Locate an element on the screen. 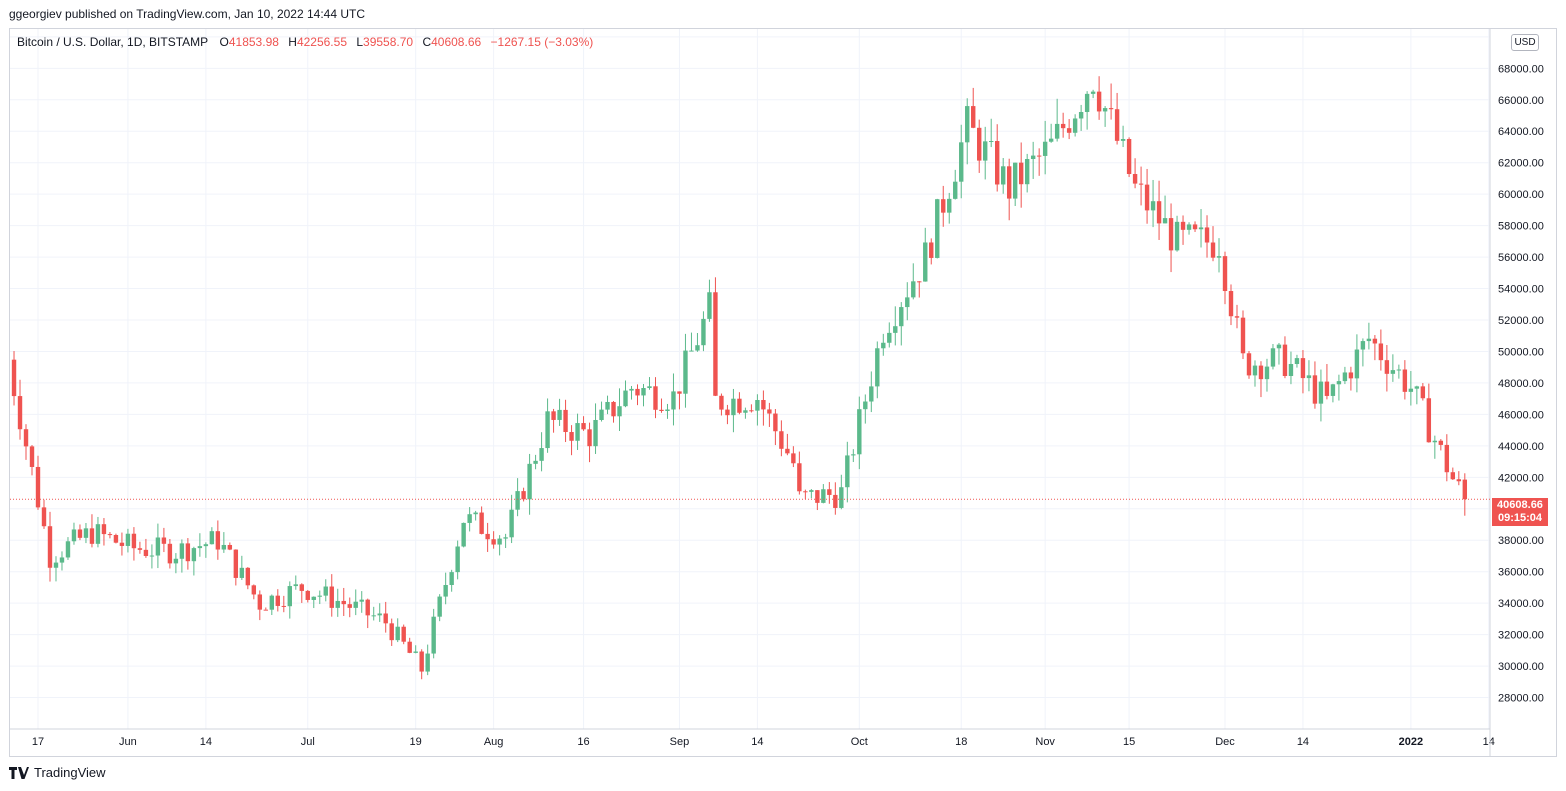 This screenshot has height=791, width=1566. y-tick-label: 60000.00 is located at coordinates (1521, 195).